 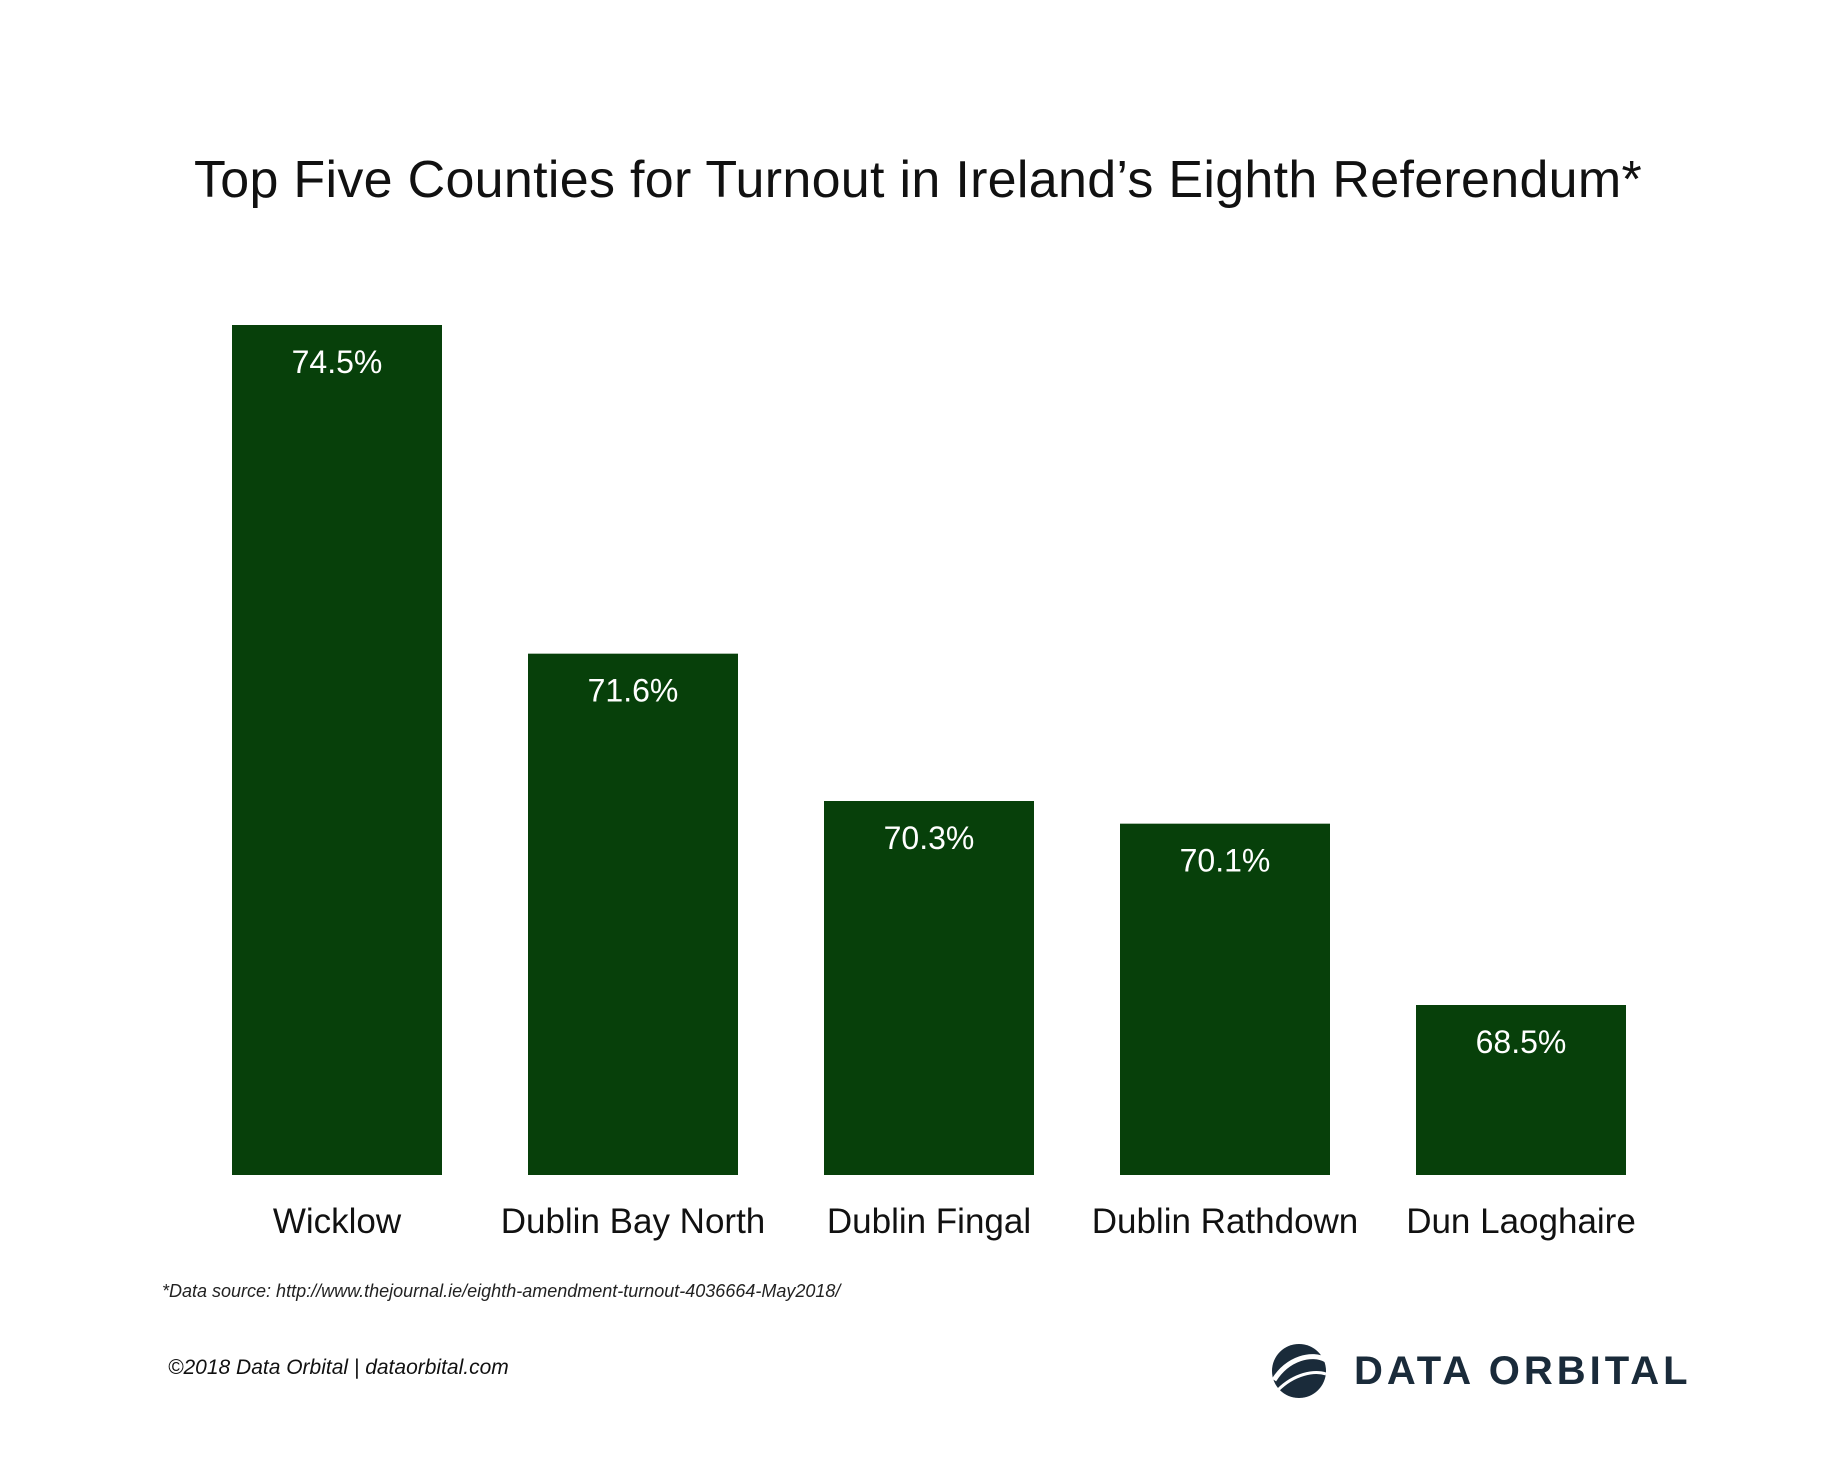 I want to click on bar-value-label: 74.5%, so click(x=337, y=362).